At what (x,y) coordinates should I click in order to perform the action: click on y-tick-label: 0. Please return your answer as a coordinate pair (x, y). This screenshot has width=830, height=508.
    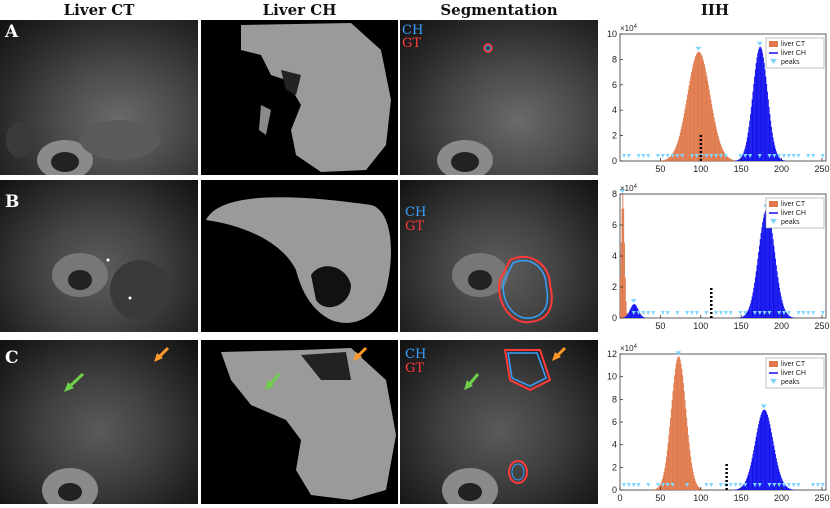
    Looking at the image, I should click on (614, 318).